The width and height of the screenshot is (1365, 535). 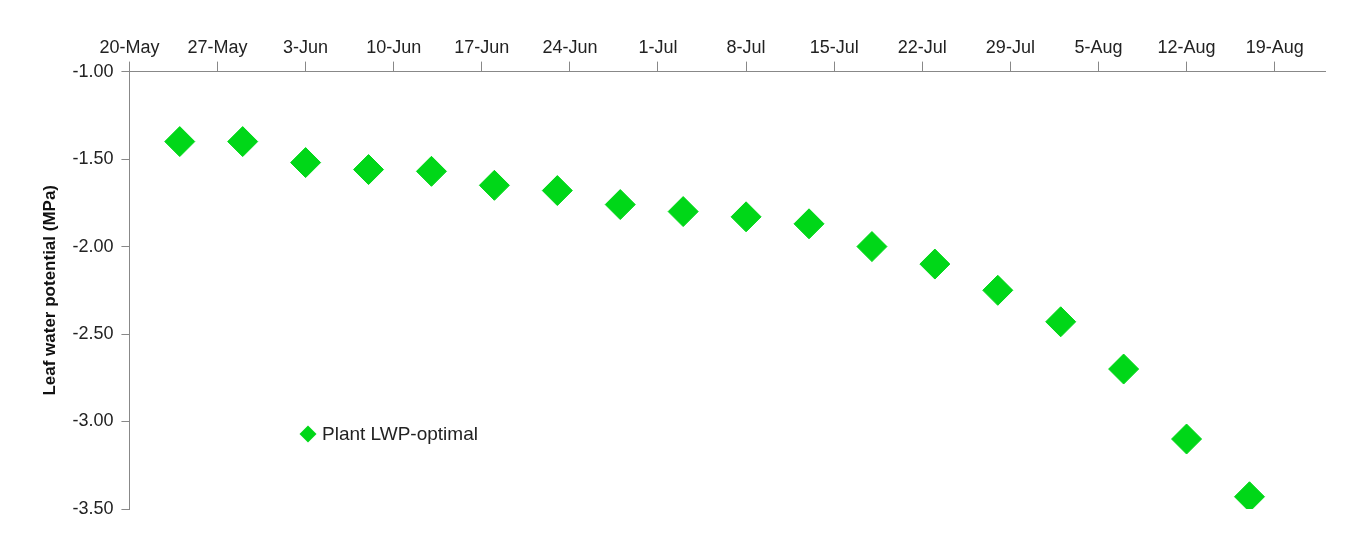 I want to click on x-tick-label: 15-Jul, so click(x=834, y=46).